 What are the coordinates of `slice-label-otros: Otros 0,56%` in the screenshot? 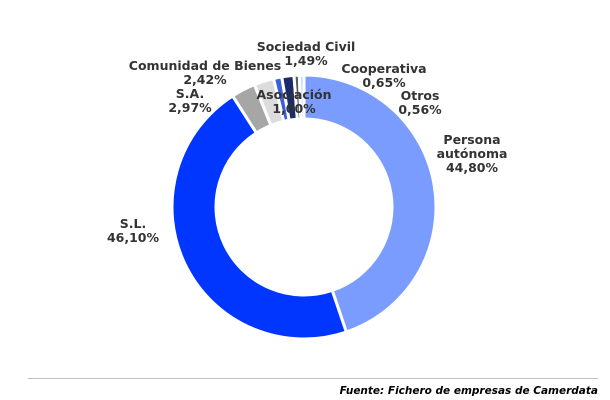 It's located at (420, 102).